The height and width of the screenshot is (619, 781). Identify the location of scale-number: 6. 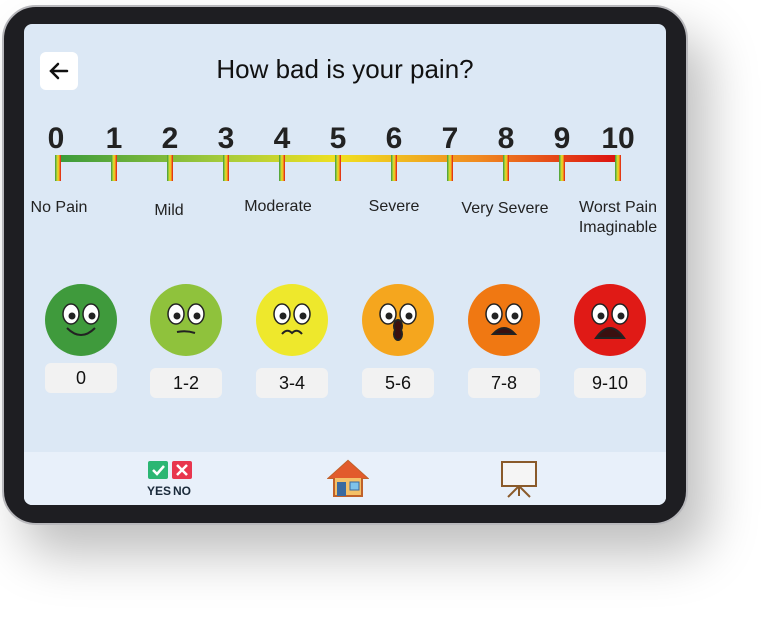
(394, 138).